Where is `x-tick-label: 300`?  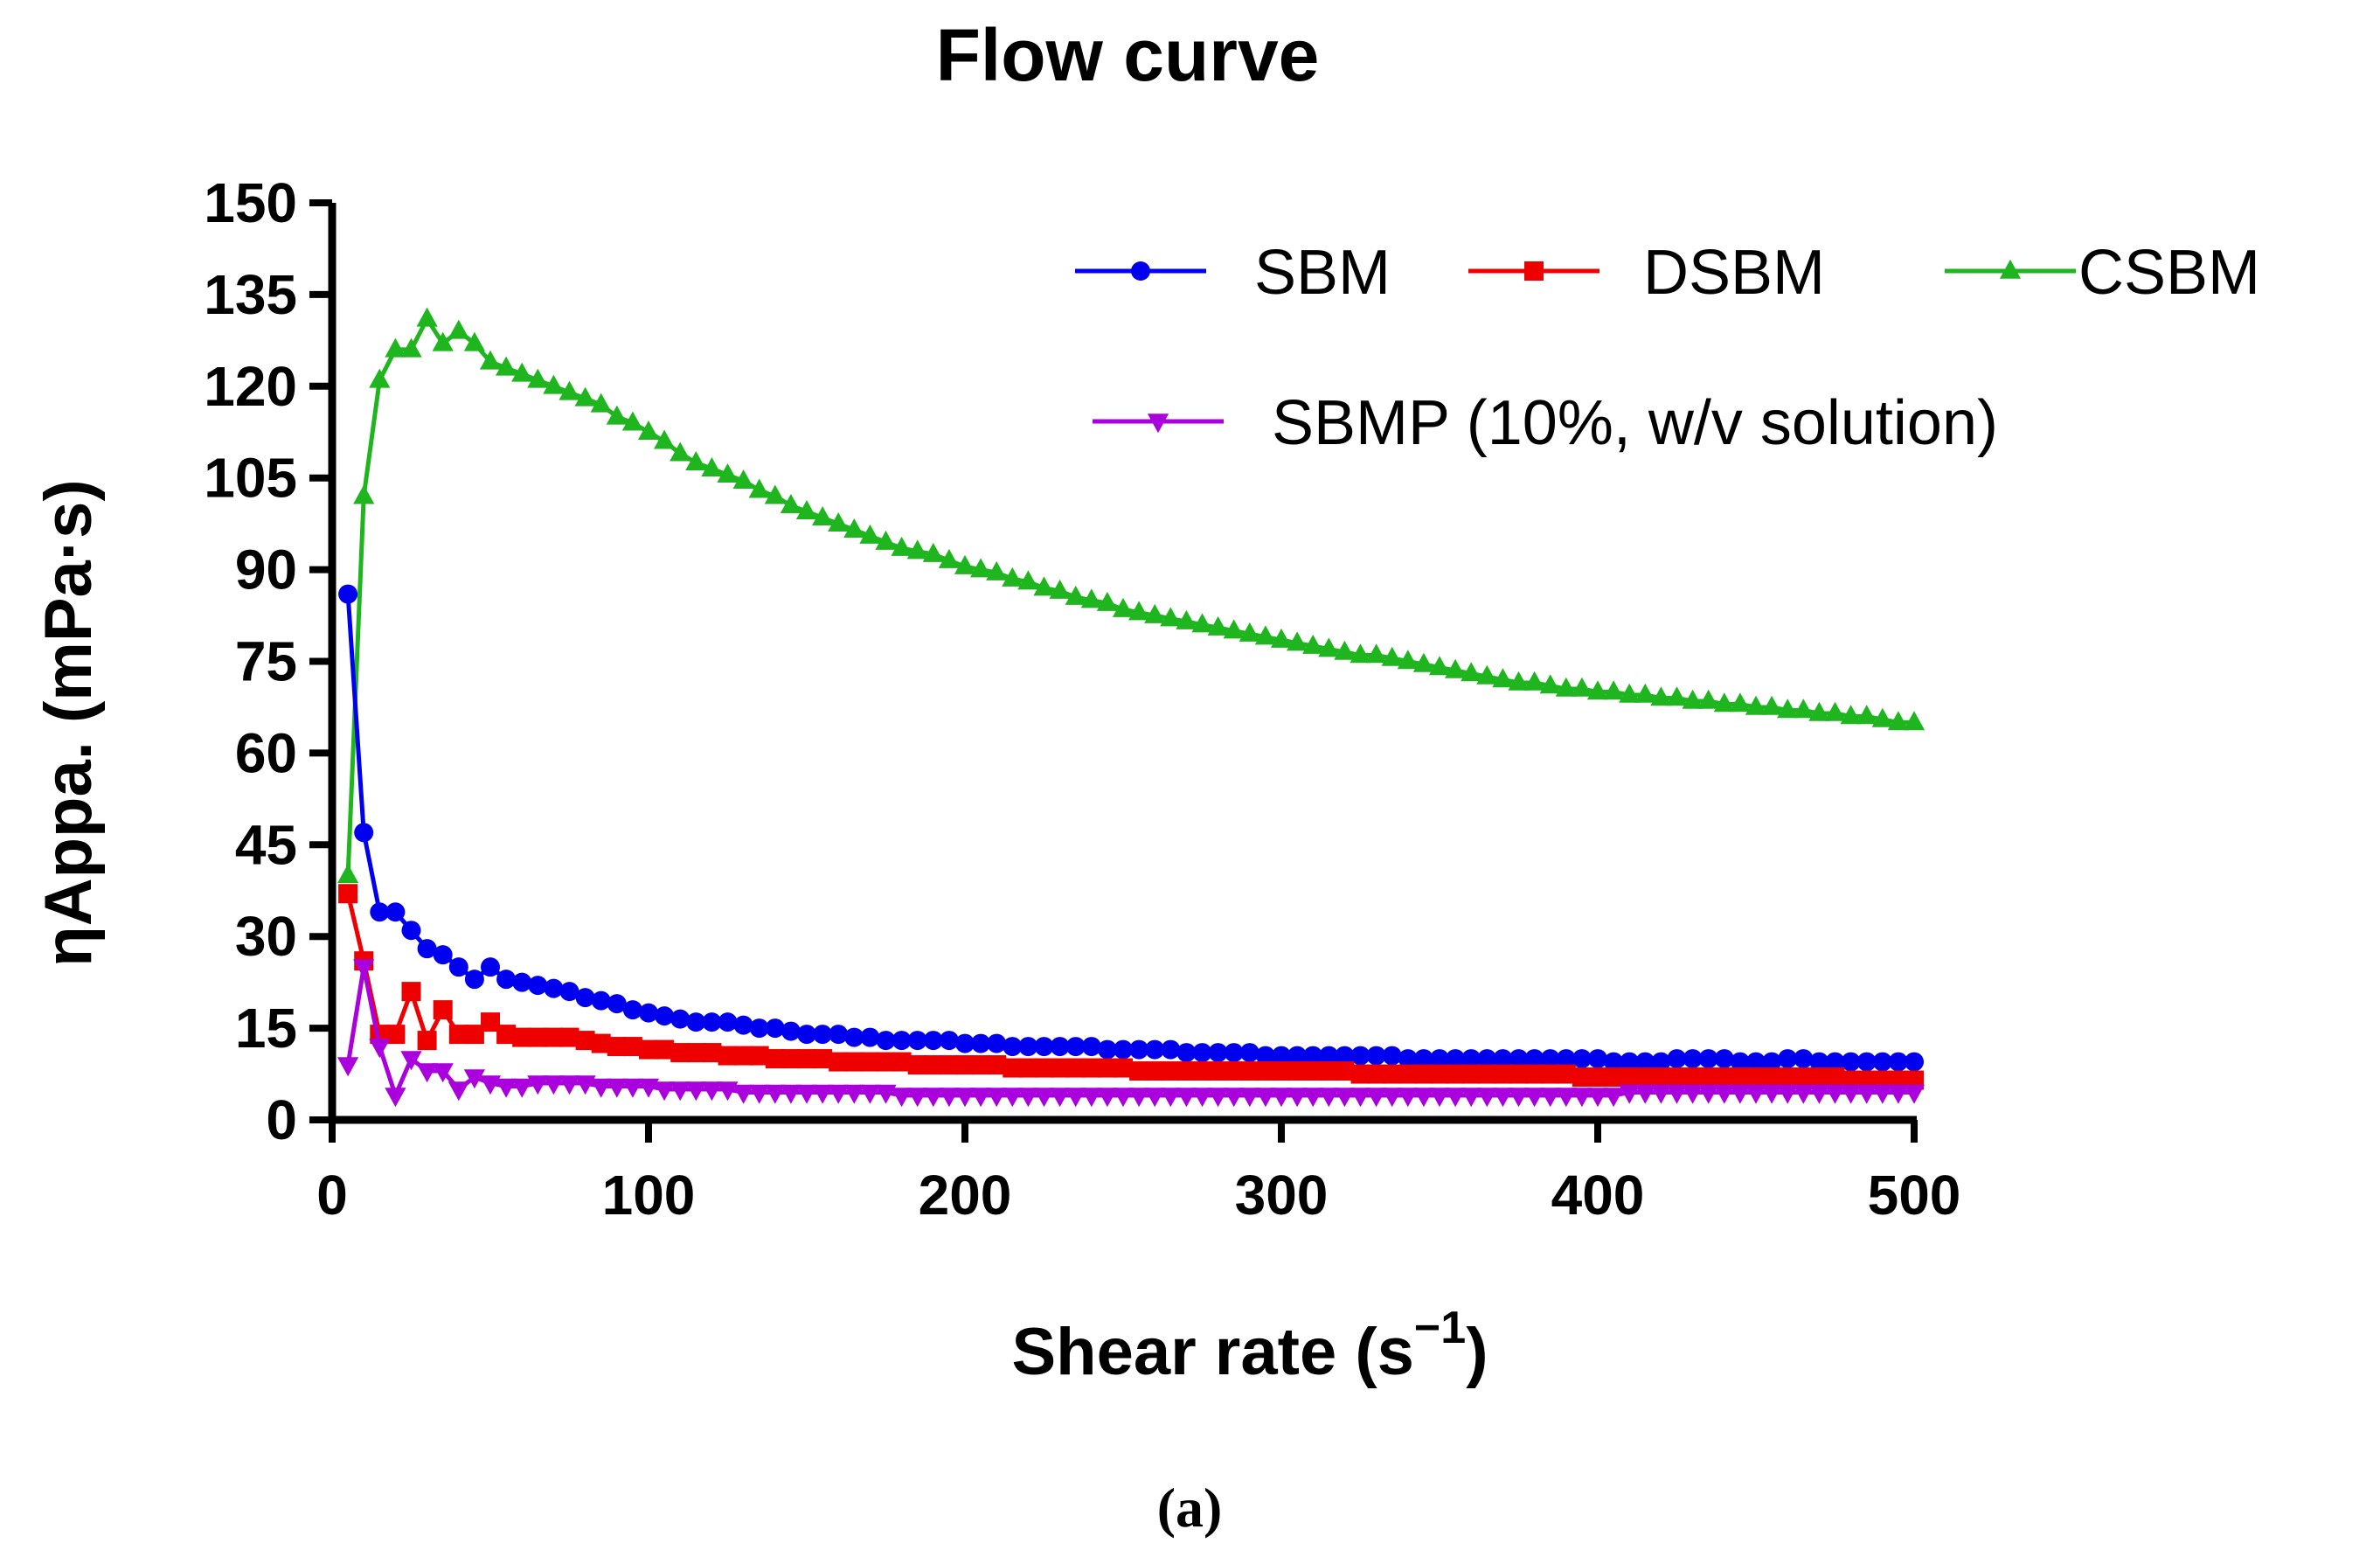 x-tick-label: 300 is located at coordinates (1282, 1195).